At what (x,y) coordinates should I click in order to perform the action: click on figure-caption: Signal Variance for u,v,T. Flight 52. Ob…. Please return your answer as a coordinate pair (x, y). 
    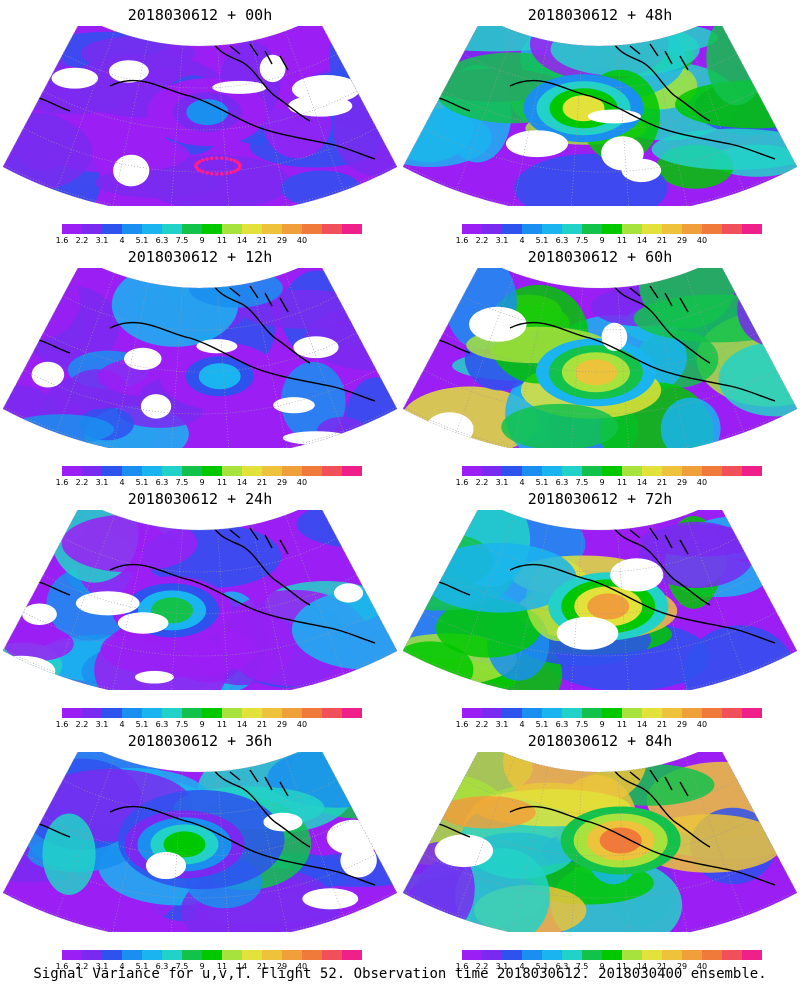
    Looking at the image, I should click on (400, 974).